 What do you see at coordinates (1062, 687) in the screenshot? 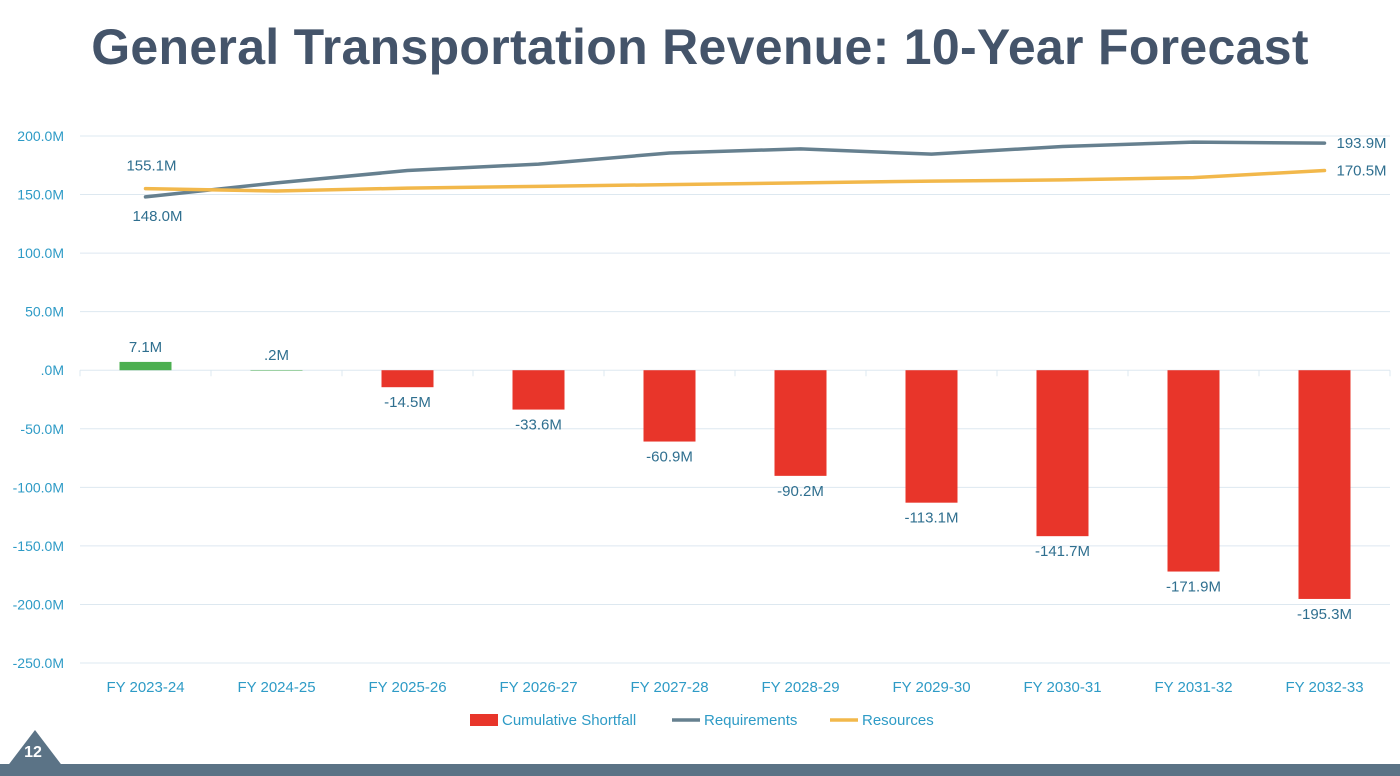
I see `x-tick-label: FY 2030-31` at bounding box center [1062, 687].